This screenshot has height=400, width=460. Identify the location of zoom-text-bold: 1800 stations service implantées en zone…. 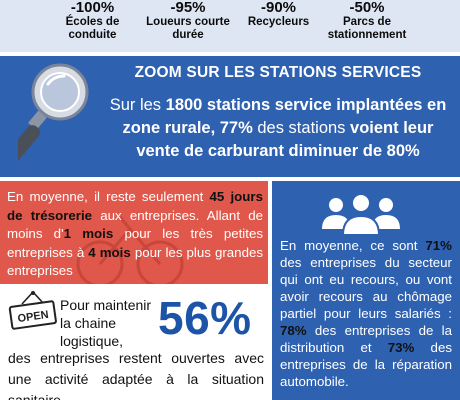
(284, 116).